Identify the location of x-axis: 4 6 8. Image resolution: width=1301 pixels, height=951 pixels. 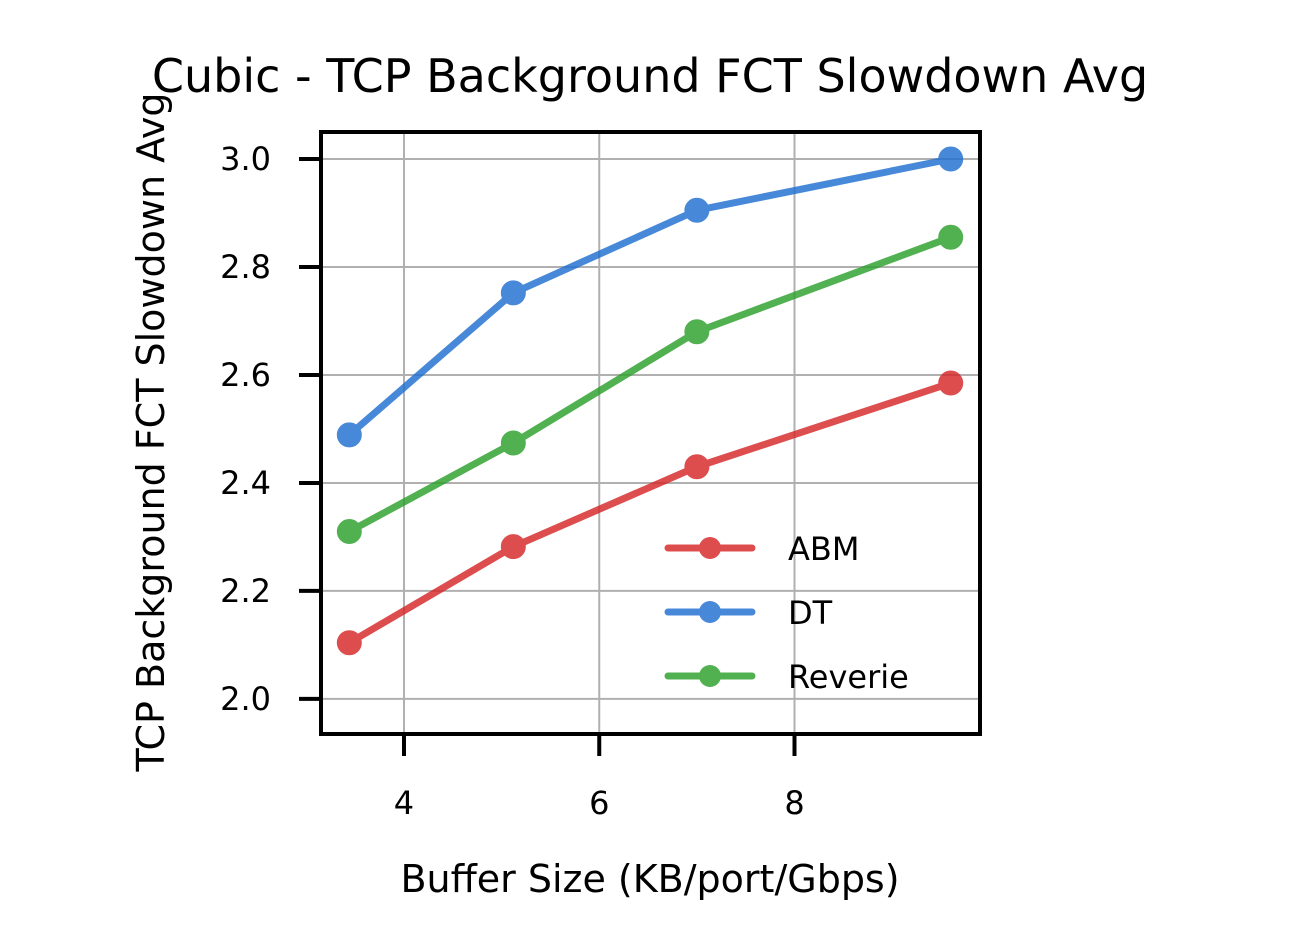
(599, 778).